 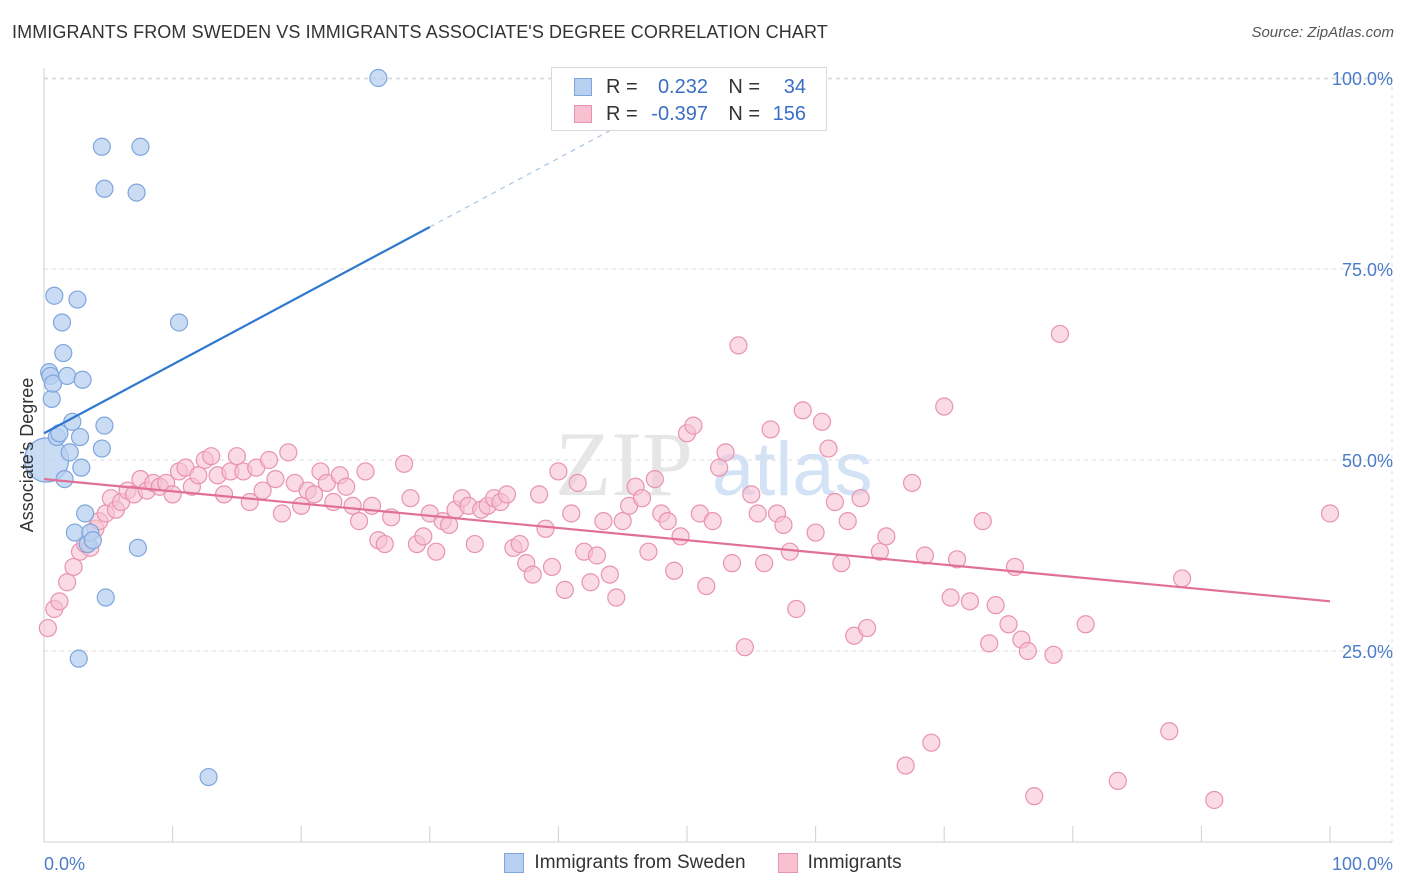 What do you see at coordinates (625, 863) in the screenshot?
I see `legend-item-sweden: Immigrants from Sweden` at bounding box center [625, 863].